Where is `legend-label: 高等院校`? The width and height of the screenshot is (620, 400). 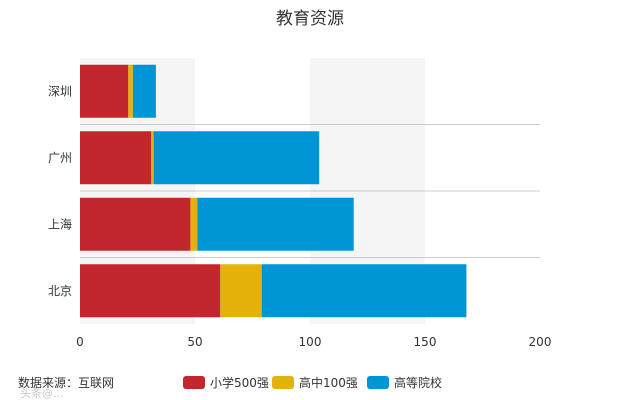
legend-label: 高等院校 is located at coordinates (418, 382).